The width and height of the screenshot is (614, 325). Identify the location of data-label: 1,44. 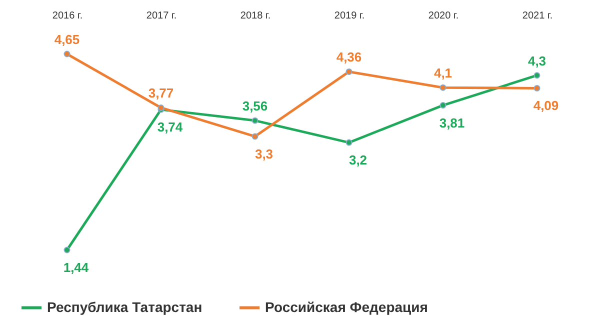
(76, 267).